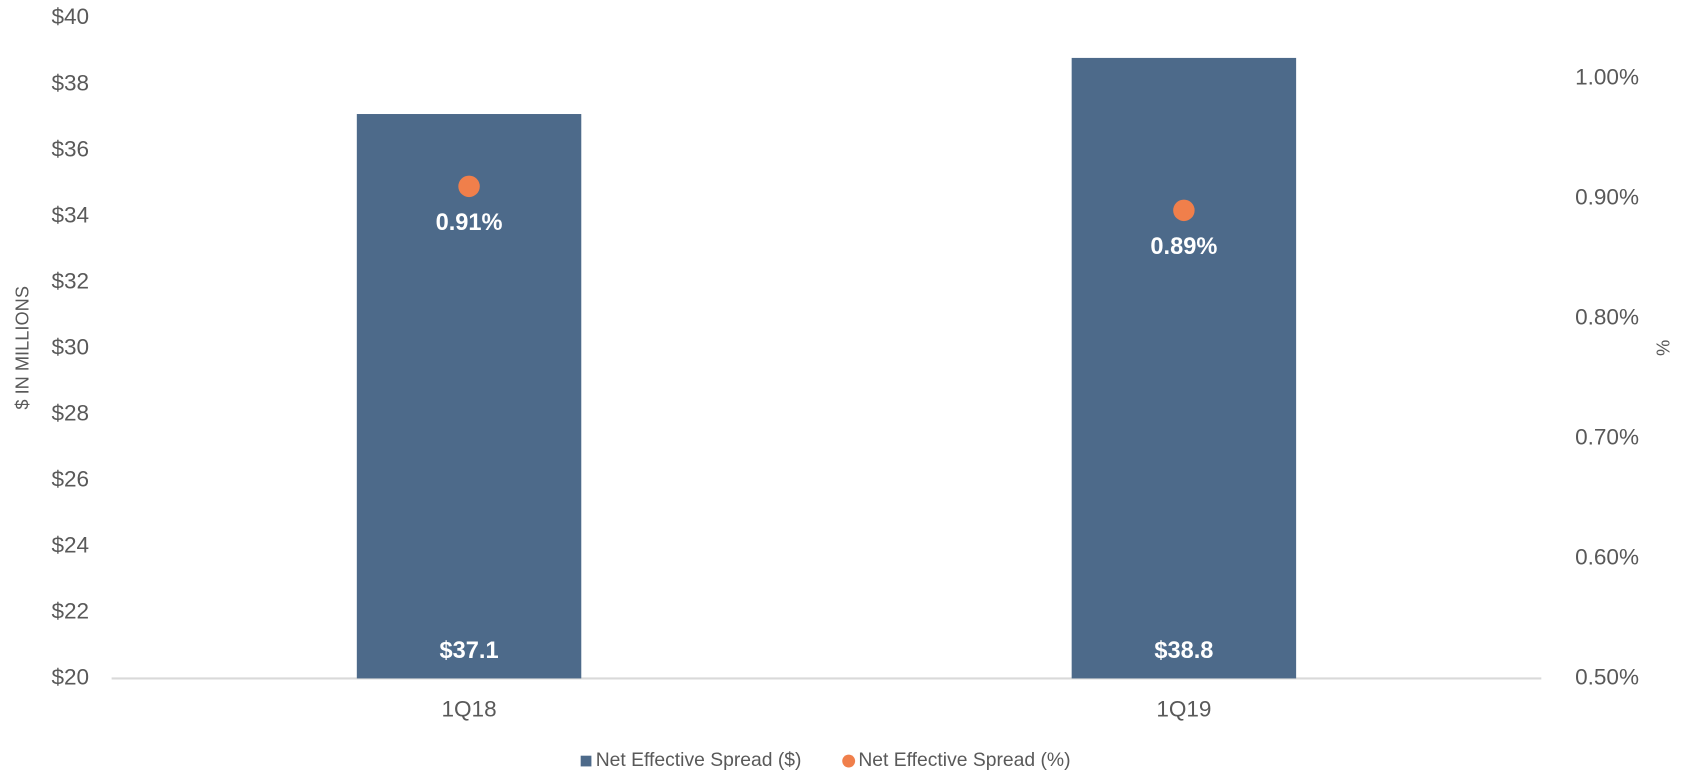  Describe the element at coordinates (70, 610) in the screenshot. I see `y-tick-label: $22` at that location.